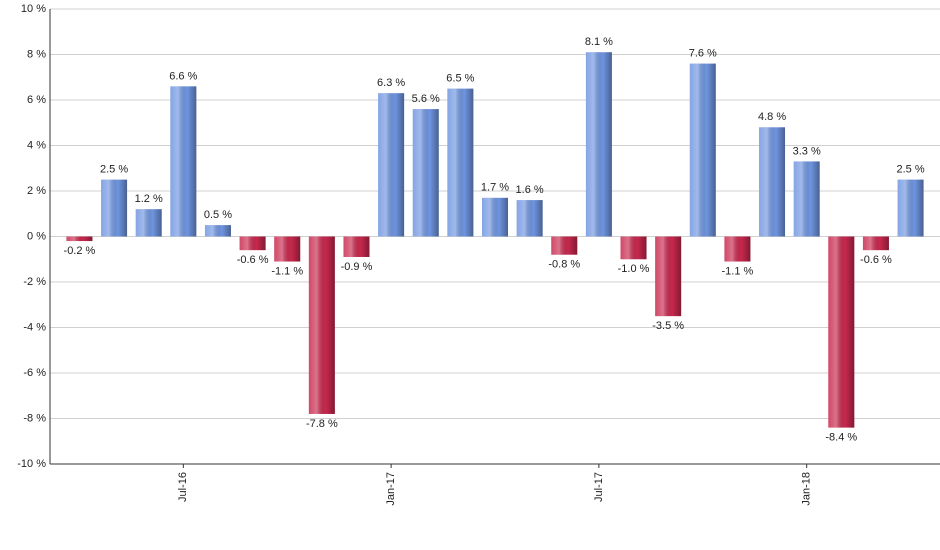 Image resolution: width=940 pixels, height=550 pixels. I want to click on x-tick-label: Jan-18, so click(807, 489).